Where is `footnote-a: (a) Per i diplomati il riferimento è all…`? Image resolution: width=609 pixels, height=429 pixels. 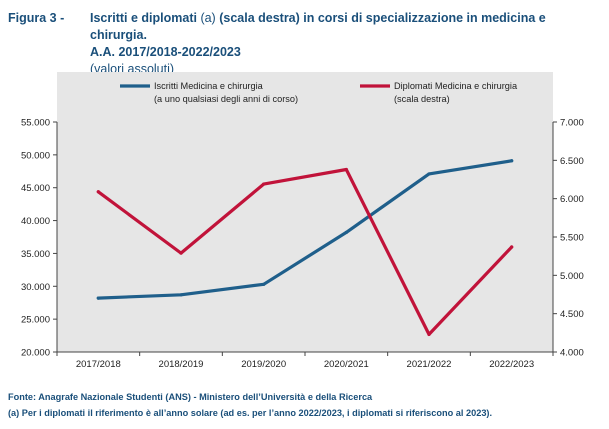 footnote-a: (a) Per i diplomati il riferimento è all… is located at coordinates (250, 413).